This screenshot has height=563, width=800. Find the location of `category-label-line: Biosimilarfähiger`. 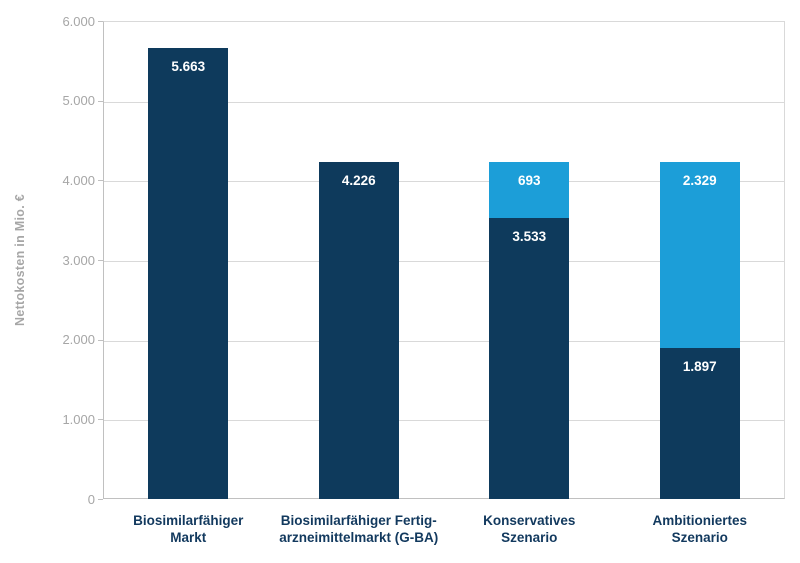

category-label-line: Biosimilarfähiger is located at coordinates (188, 520).